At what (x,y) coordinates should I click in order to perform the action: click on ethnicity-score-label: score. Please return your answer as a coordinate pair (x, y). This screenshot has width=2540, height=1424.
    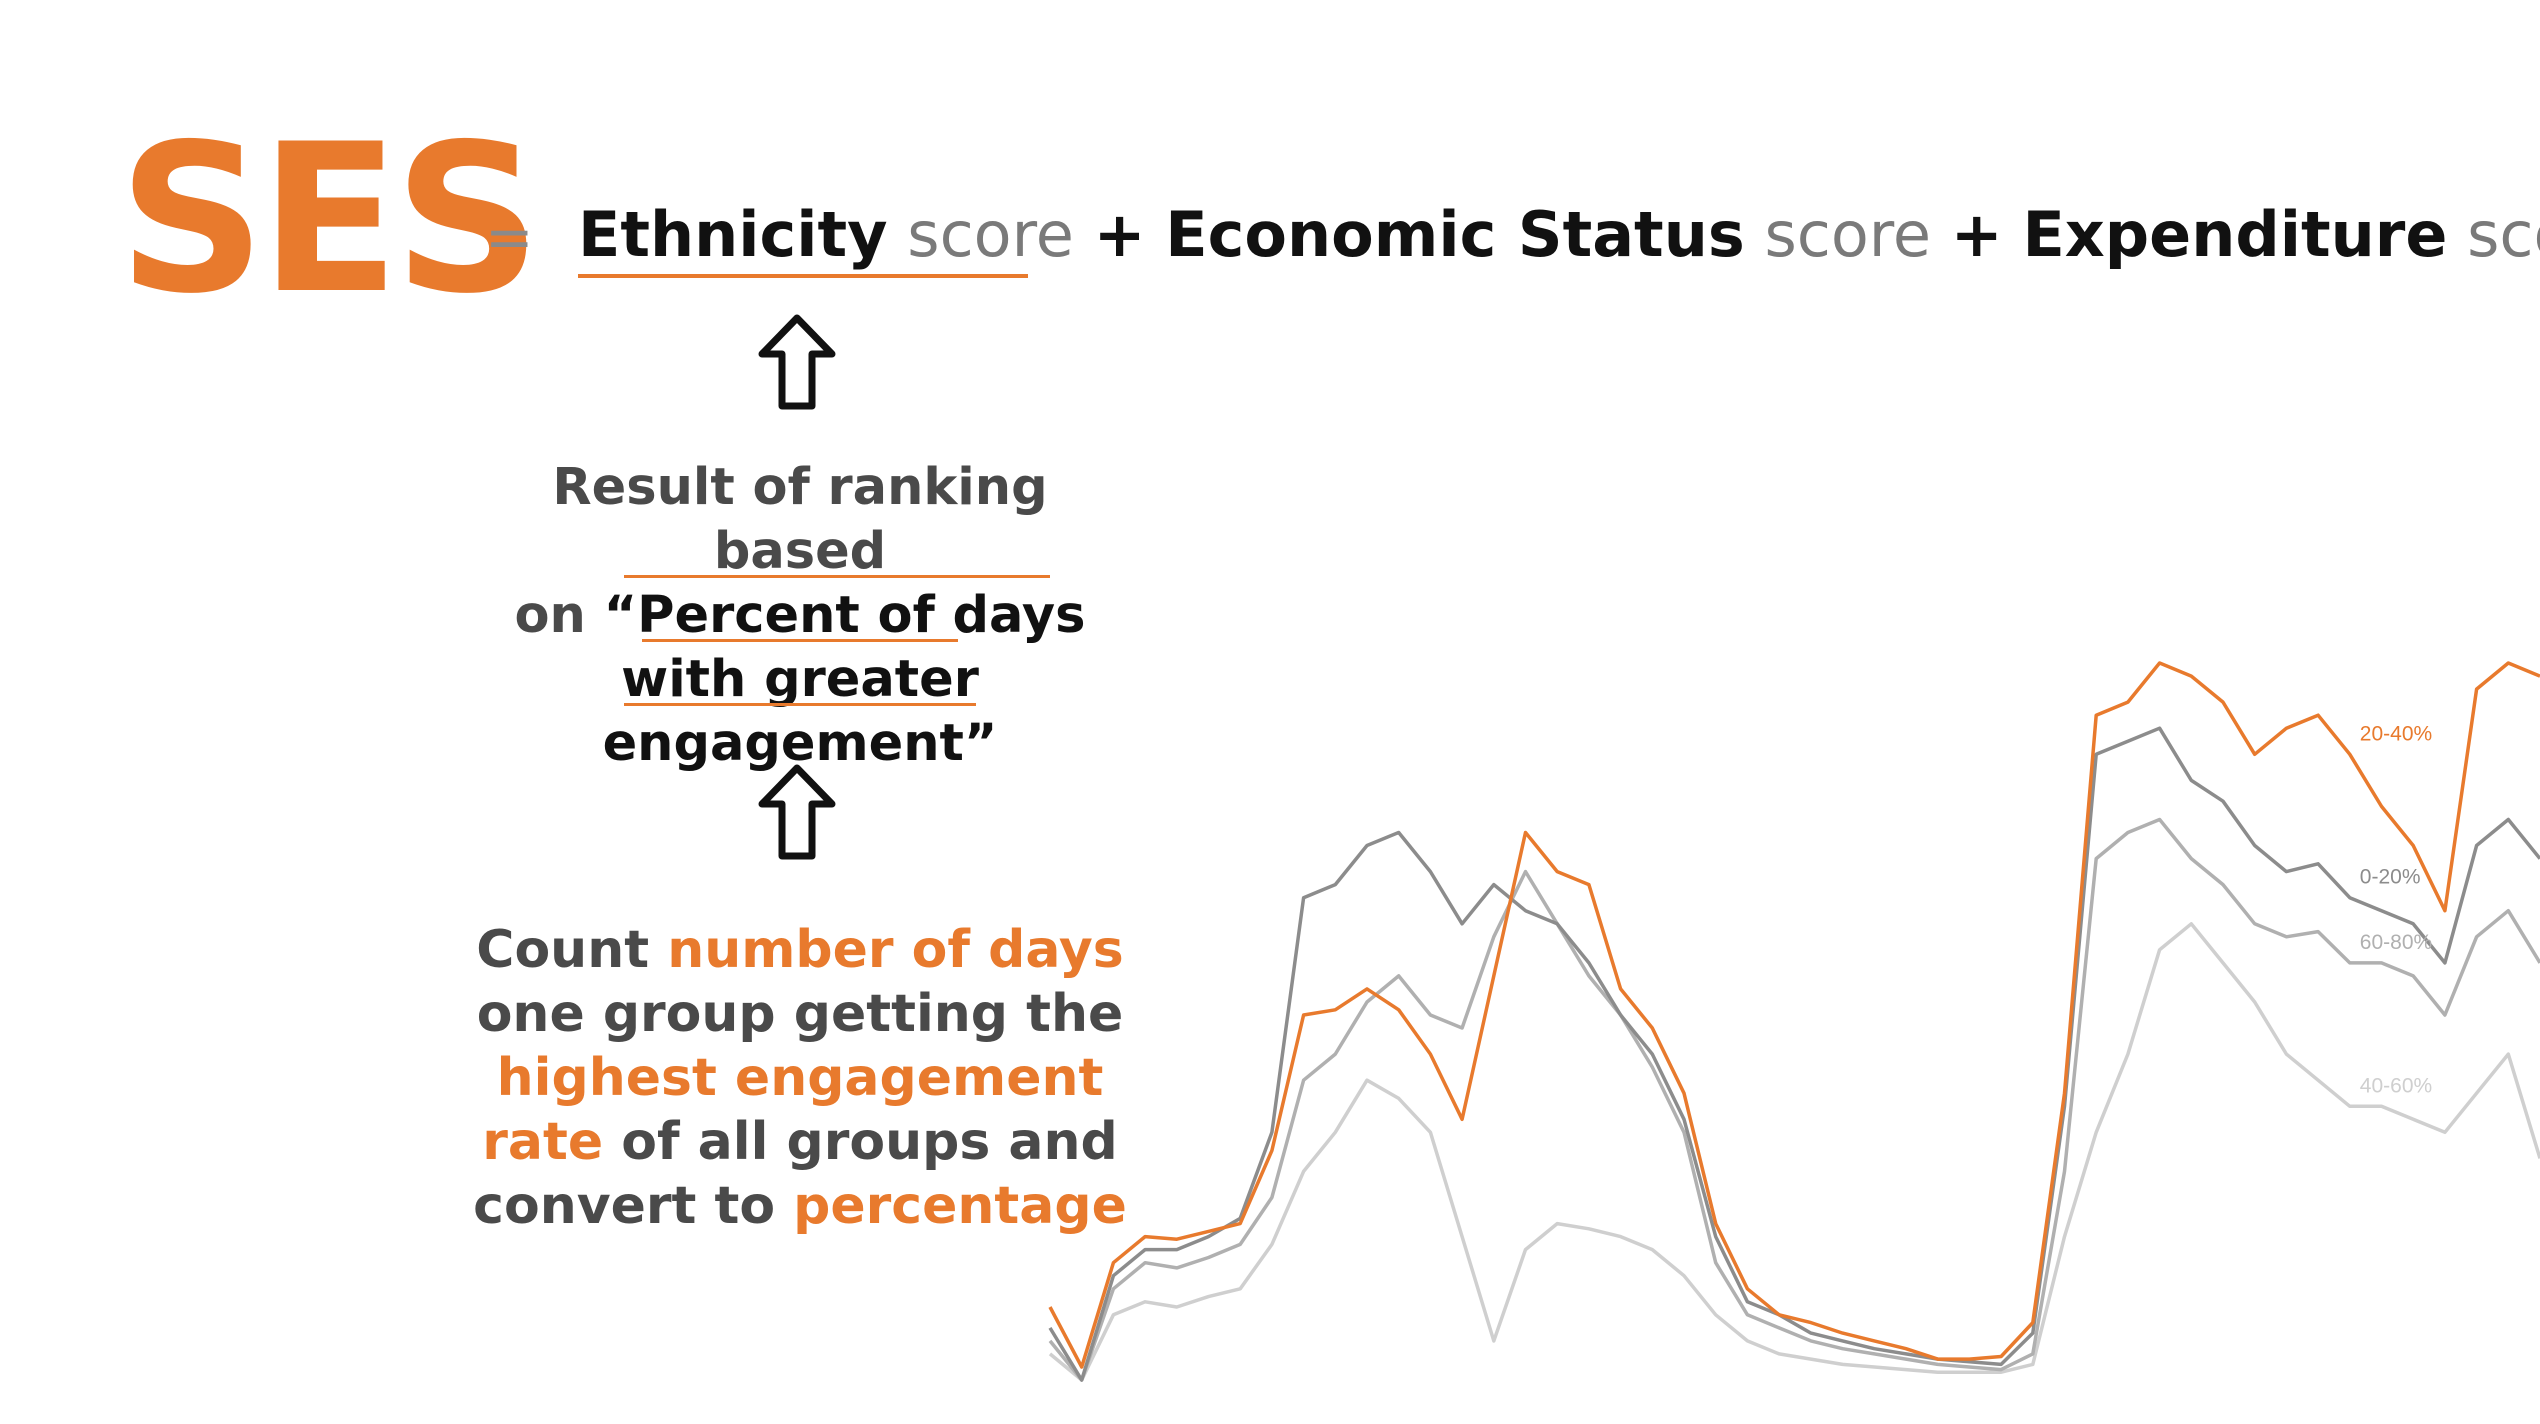
    Looking at the image, I should click on (990, 234).